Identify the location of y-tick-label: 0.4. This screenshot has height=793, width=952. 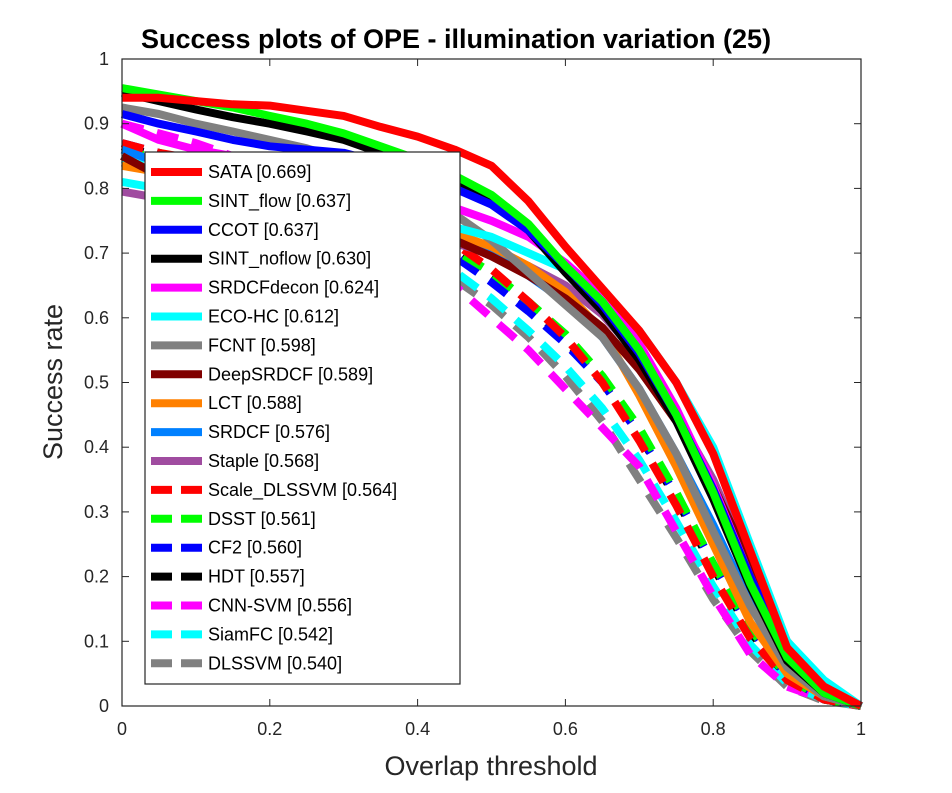
(96, 447).